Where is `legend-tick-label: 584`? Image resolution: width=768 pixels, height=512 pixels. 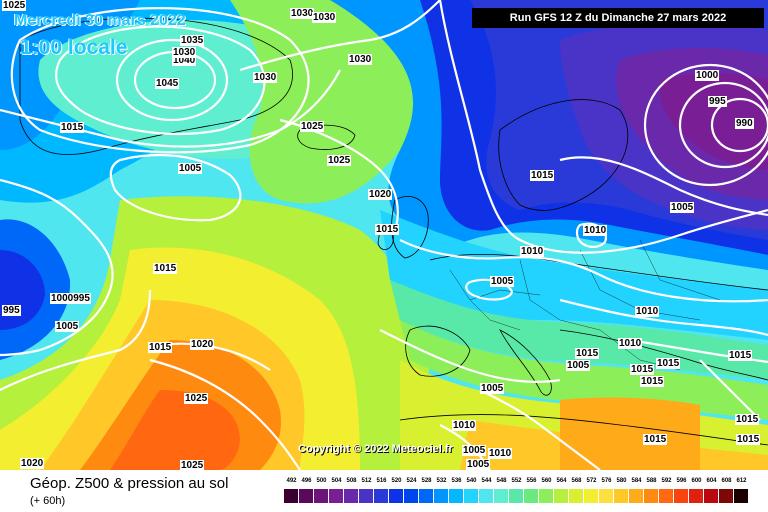
legend-tick-label: 584 is located at coordinates (636, 481).